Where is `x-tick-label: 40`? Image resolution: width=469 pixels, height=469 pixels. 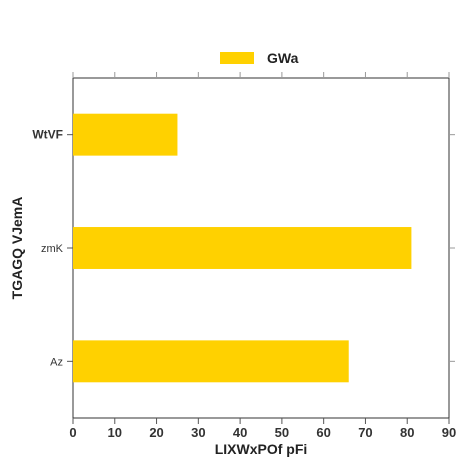 x-tick-label: 40 is located at coordinates (240, 432).